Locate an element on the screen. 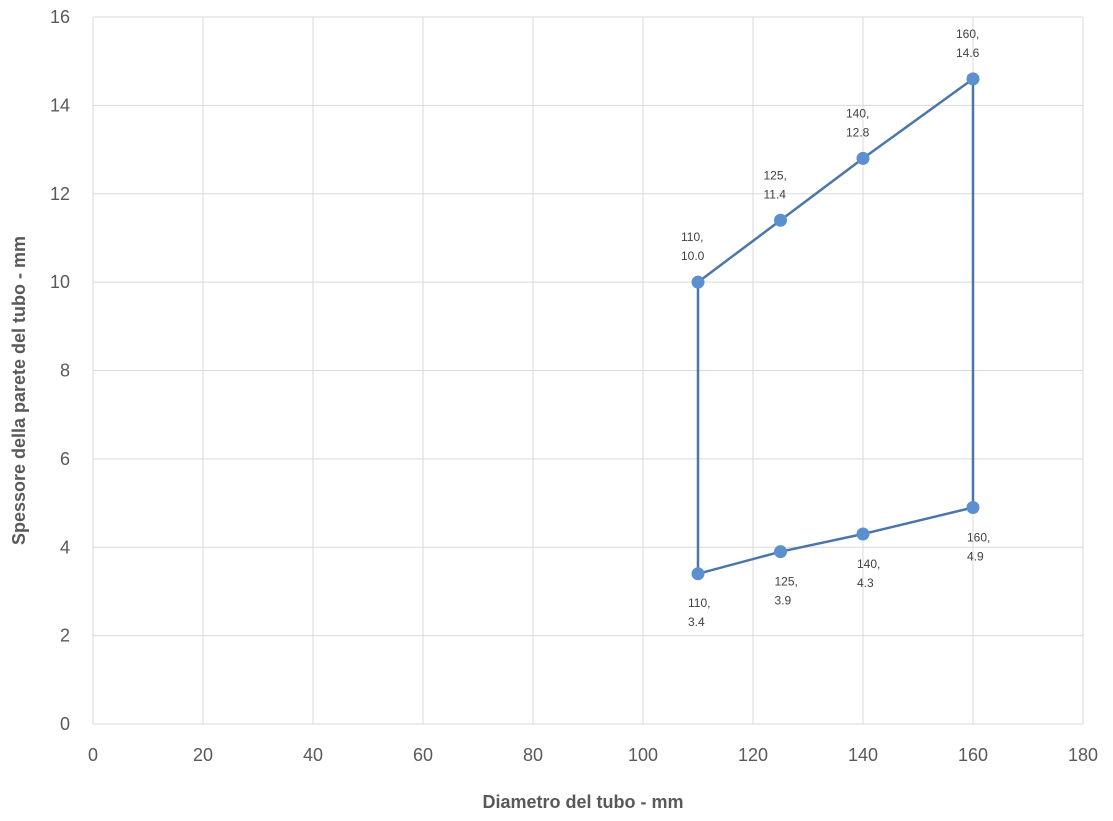 The width and height of the screenshot is (1113, 821). y-tick-label: 6 is located at coordinates (65, 459).